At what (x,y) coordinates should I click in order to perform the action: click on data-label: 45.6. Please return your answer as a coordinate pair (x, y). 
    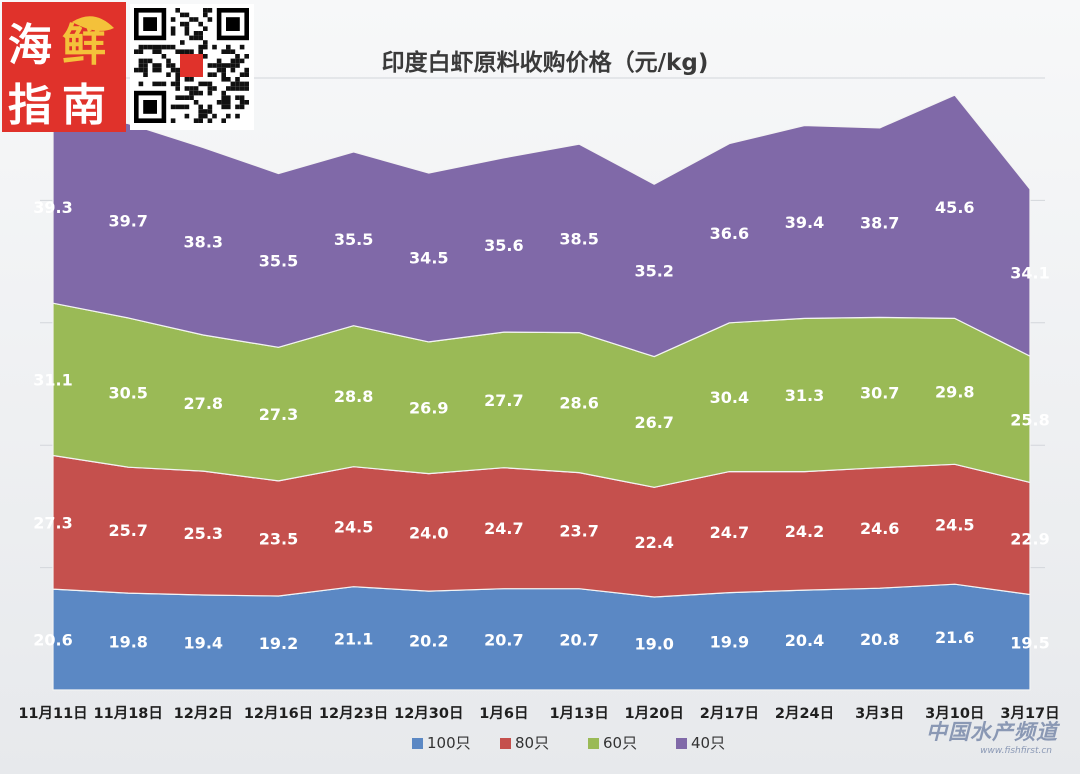
    Looking at the image, I should click on (954, 207).